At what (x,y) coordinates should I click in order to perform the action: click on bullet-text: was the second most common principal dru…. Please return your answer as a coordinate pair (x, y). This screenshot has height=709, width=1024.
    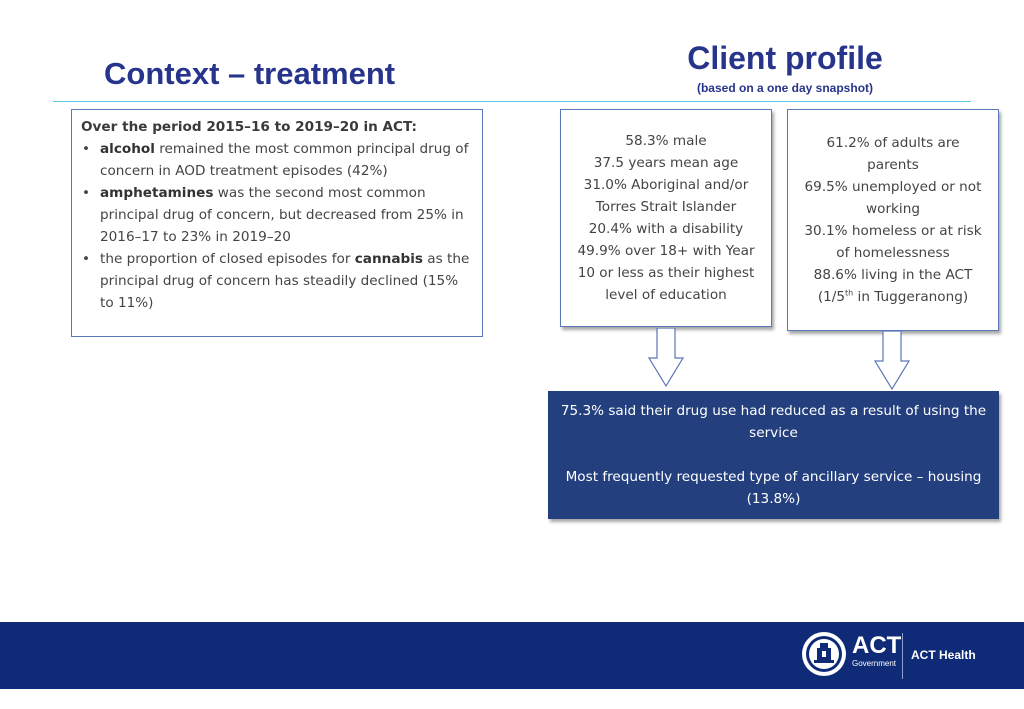
    Looking at the image, I should click on (282, 215).